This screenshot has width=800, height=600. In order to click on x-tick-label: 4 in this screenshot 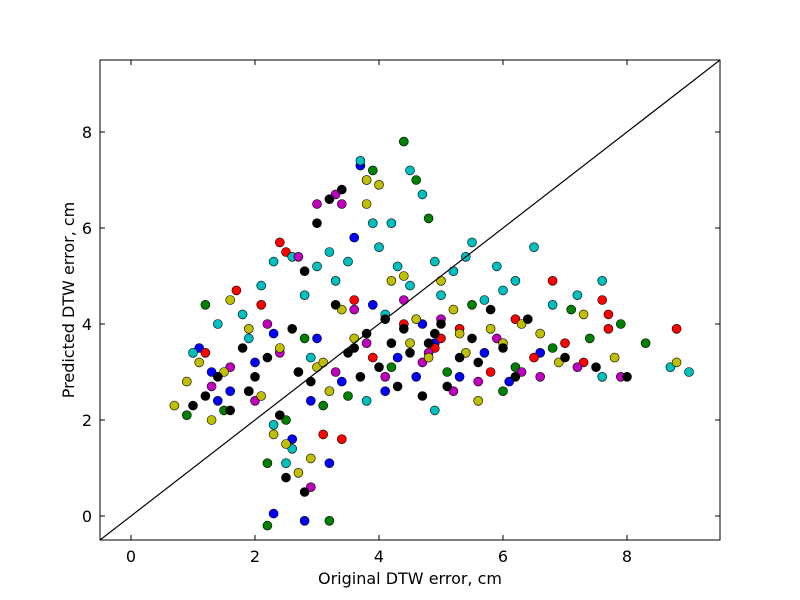, I will do `click(379, 556)`.